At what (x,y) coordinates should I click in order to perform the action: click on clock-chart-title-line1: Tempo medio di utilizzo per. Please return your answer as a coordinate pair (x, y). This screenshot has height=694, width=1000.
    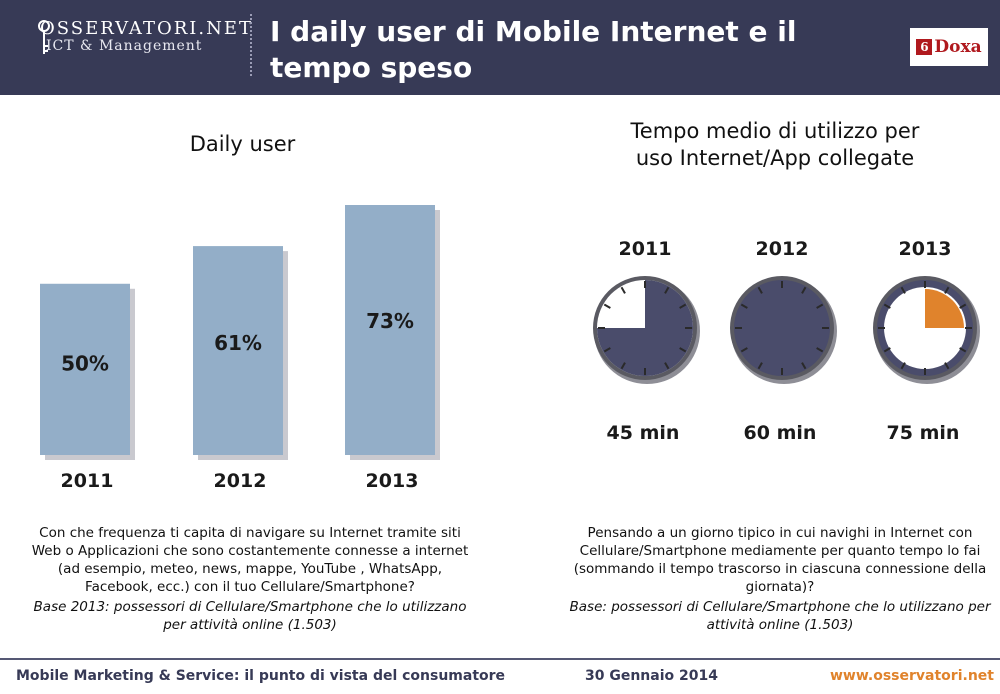
    Looking at the image, I should click on (775, 131).